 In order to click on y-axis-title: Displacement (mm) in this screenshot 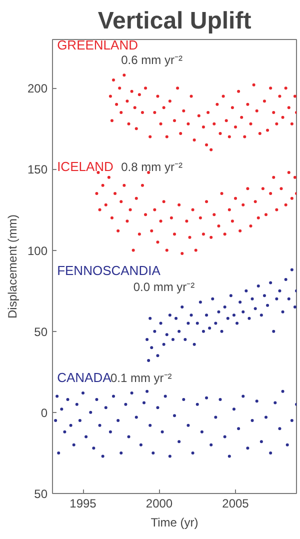, I will do `click(12, 266)`.